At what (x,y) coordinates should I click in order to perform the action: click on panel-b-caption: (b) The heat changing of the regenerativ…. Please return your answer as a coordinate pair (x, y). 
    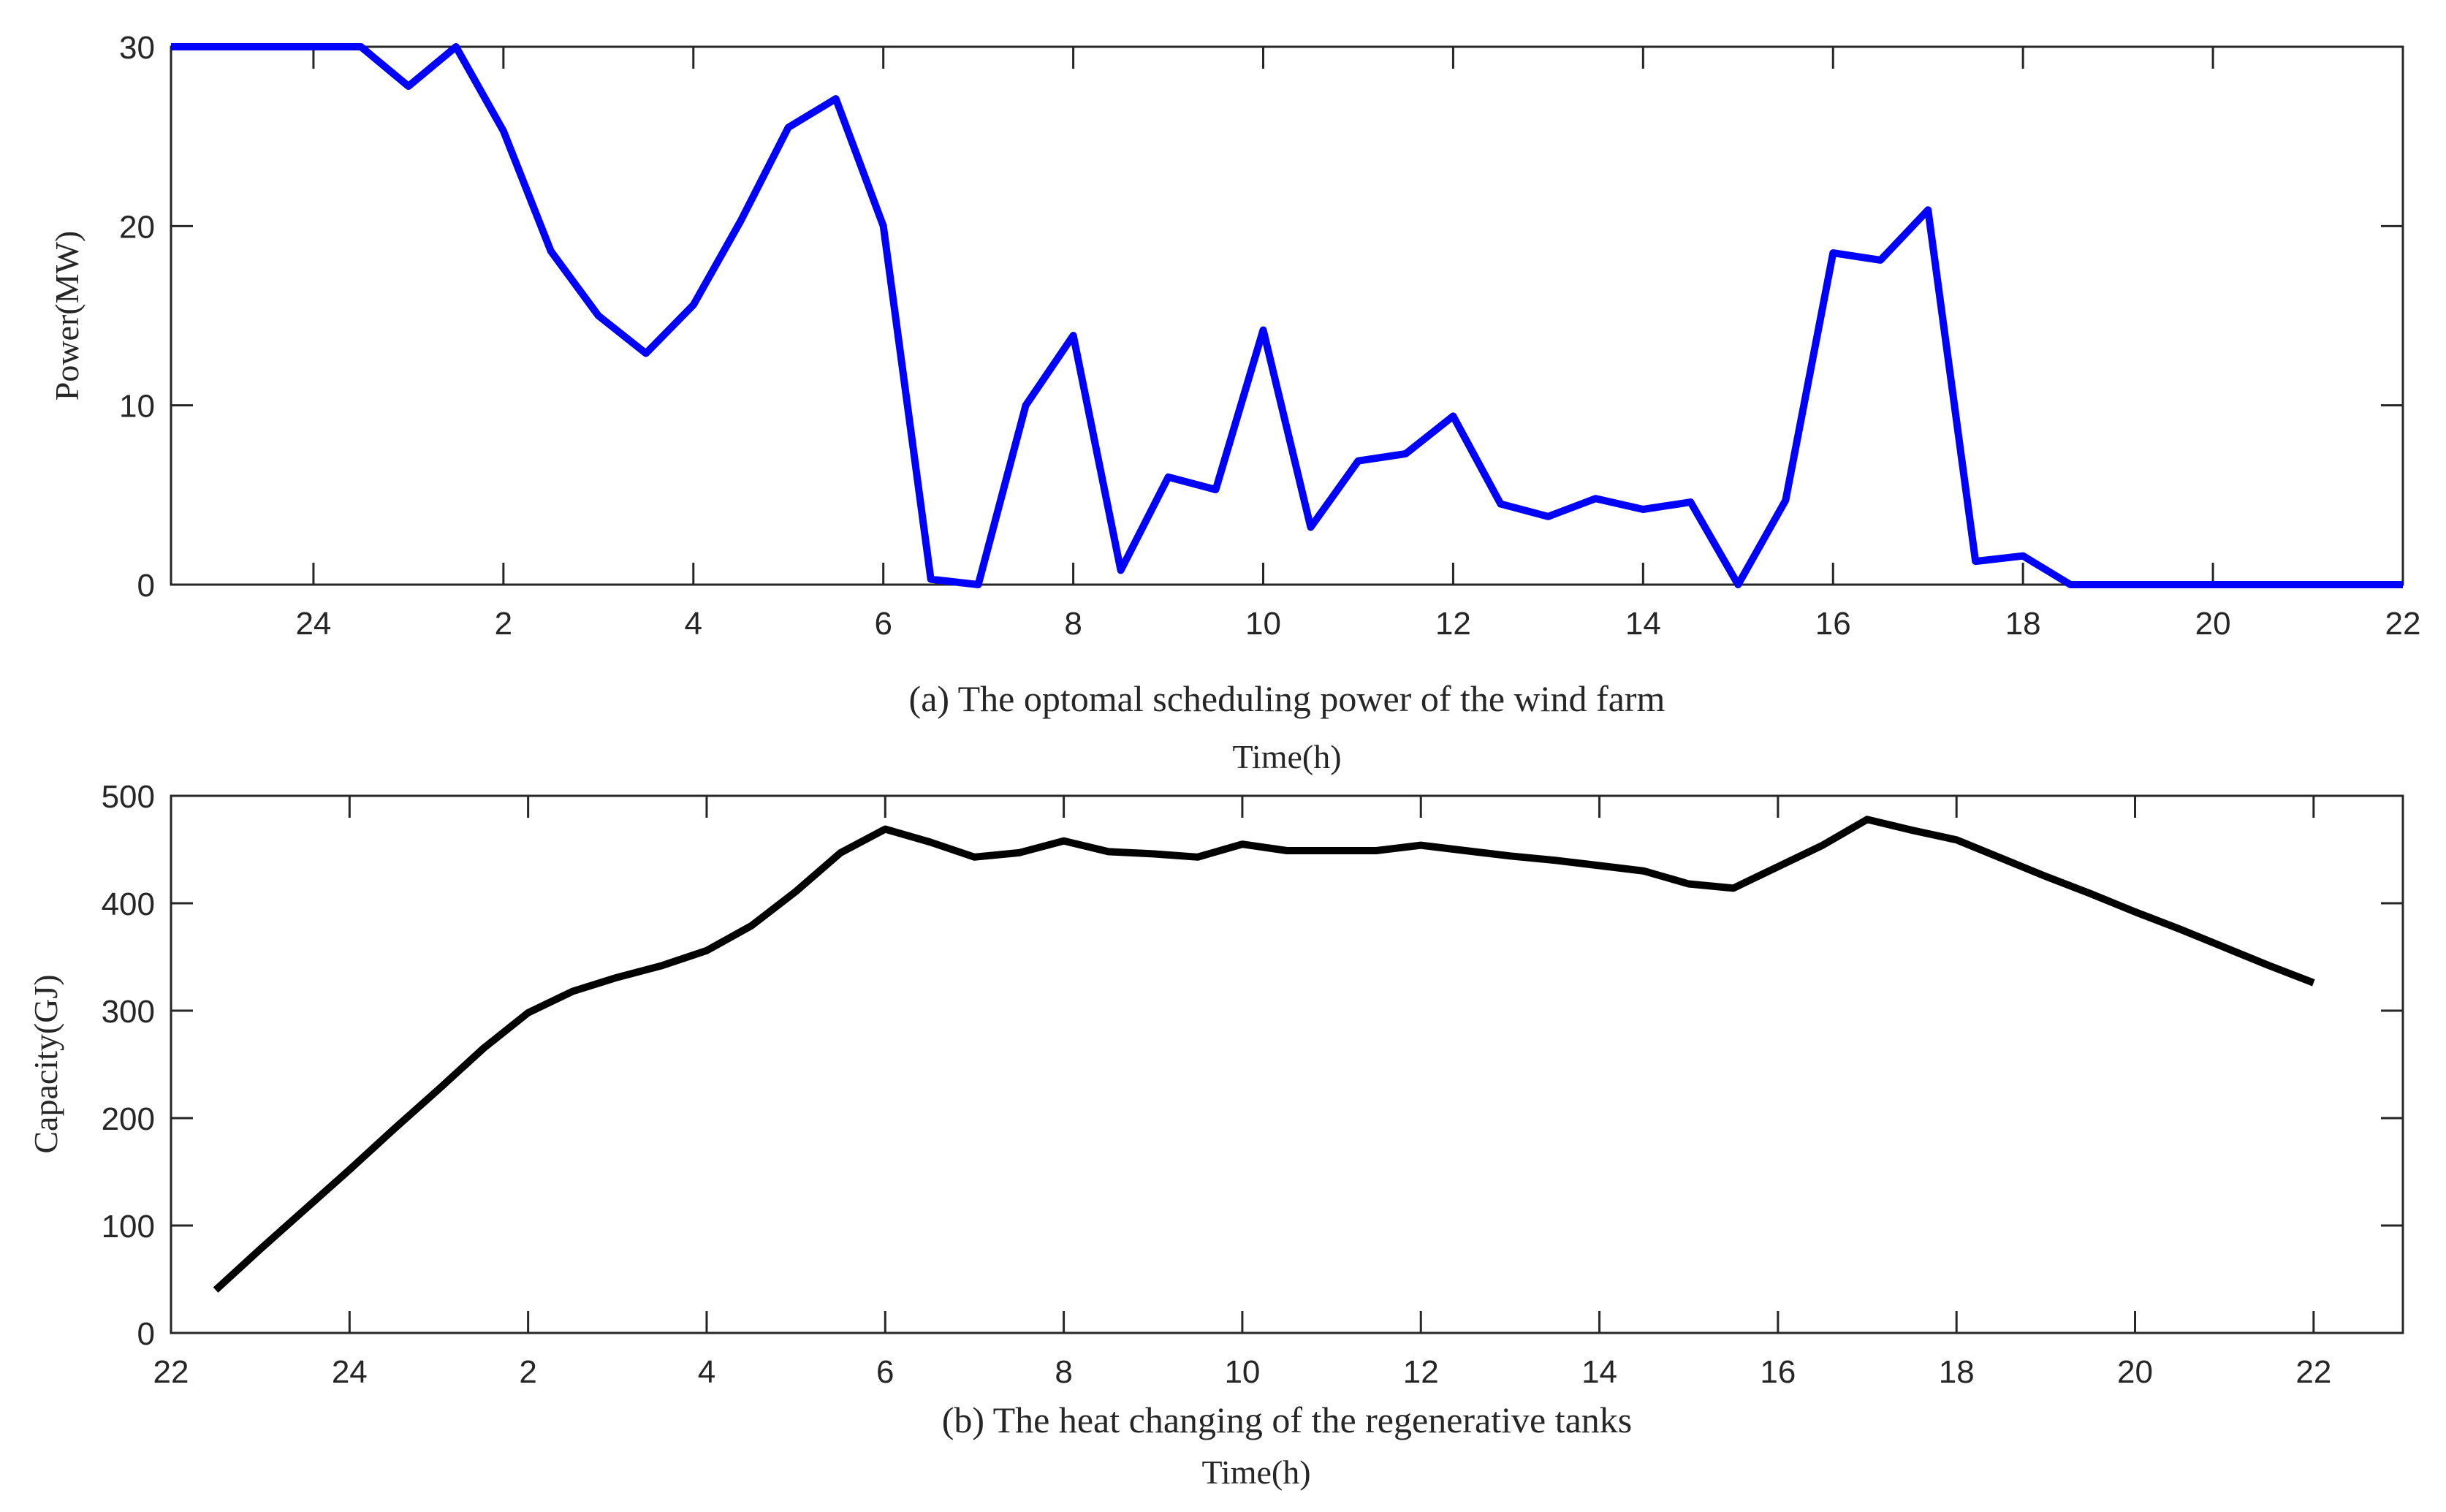
    Looking at the image, I should click on (1287, 1419).